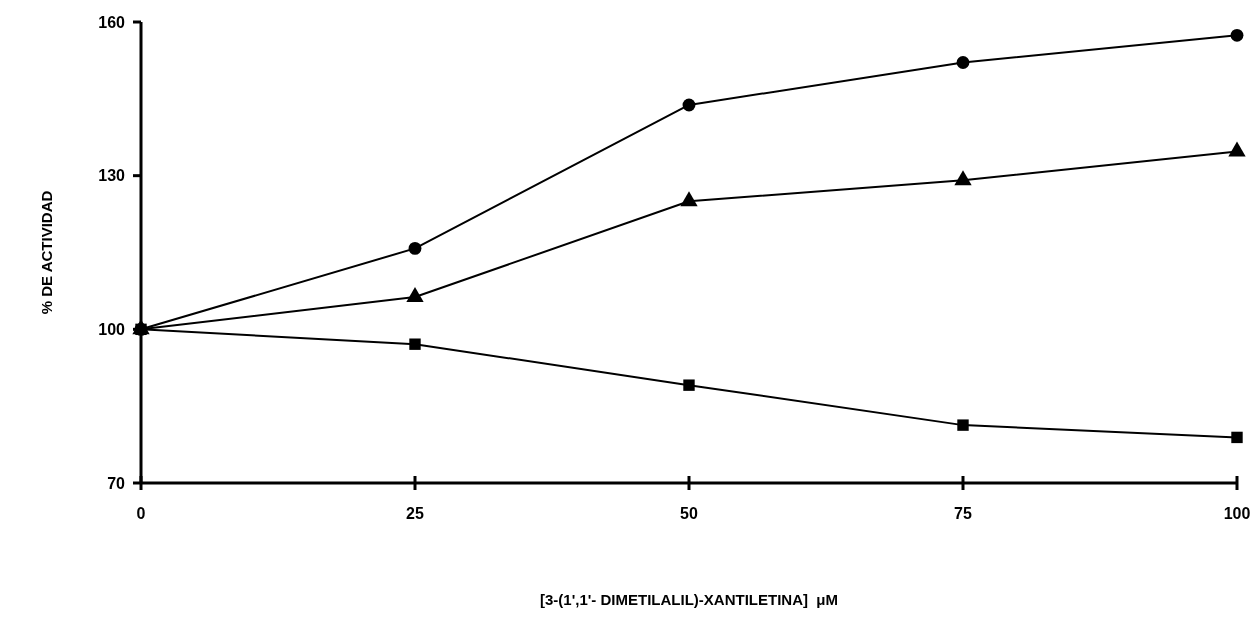 This screenshot has width=1258, height=634. I want to click on y-tick-label: 130, so click(112, 176).